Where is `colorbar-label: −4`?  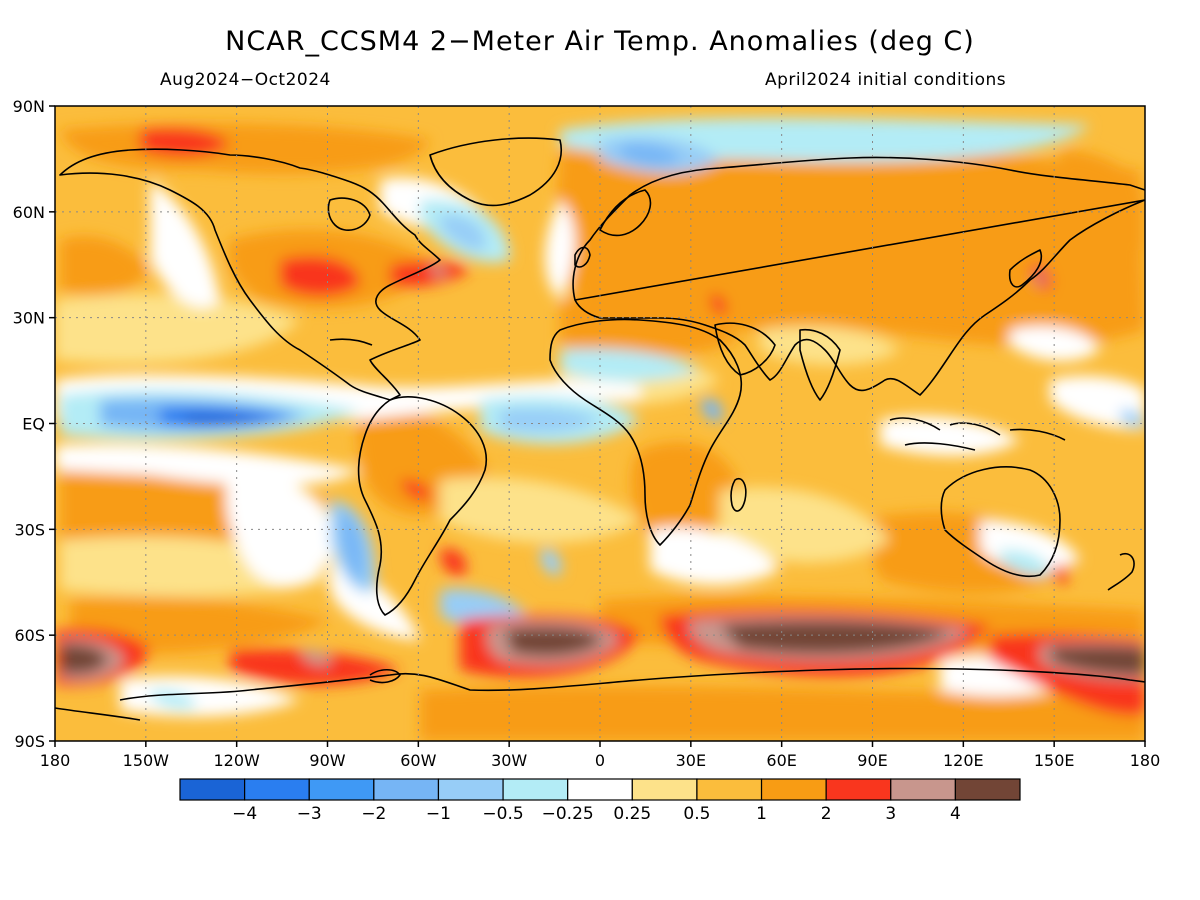 colorbar-label: −4 is located at coordinates (244, 814).